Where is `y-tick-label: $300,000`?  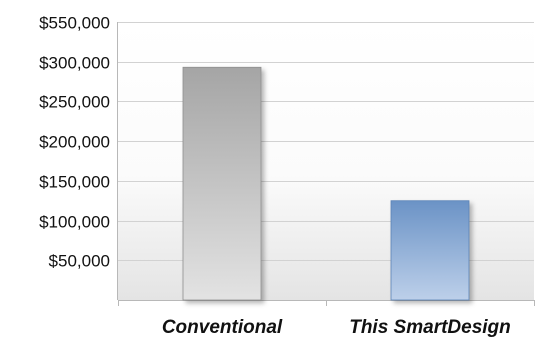
y-tick-label: $300,000 is located at coordinates (74, 63).